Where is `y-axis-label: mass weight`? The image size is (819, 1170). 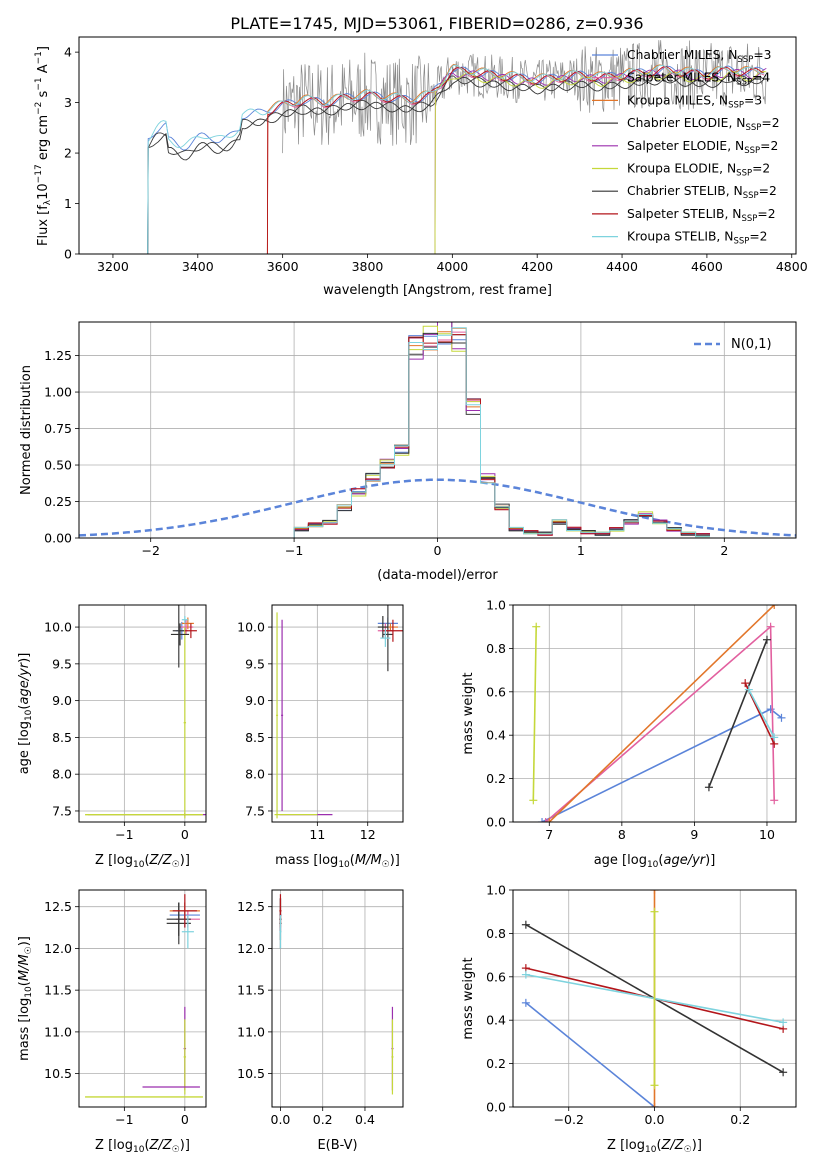 y-axis-label: mass weight is located at coordinates (468, 713).